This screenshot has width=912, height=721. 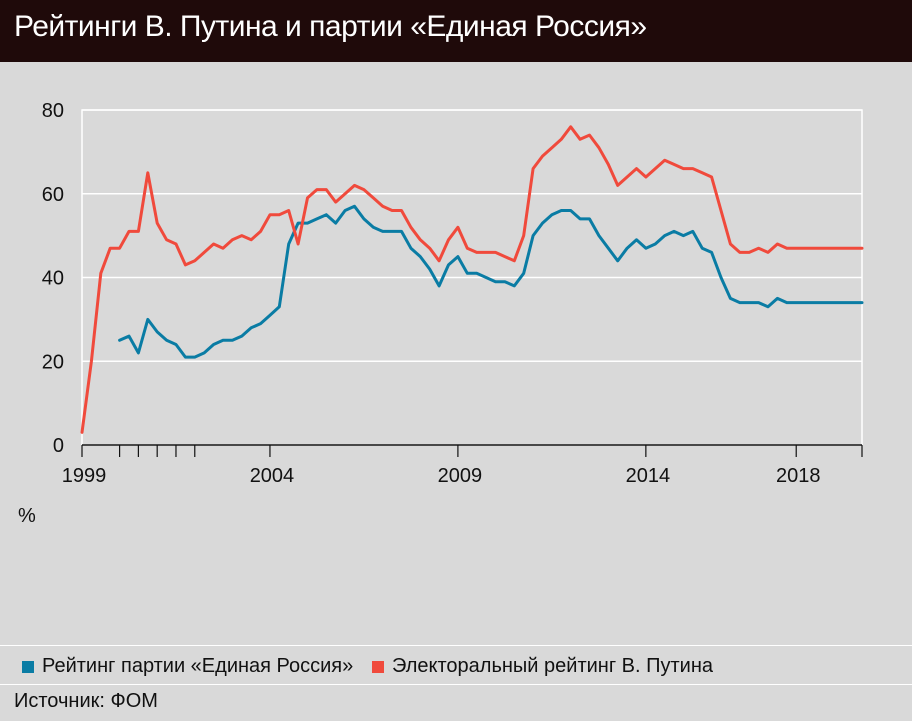 What do you see at coordinates (378, 666) in the screenshot?
I see `legend-swatch-putin` at bounding box center [378, 666].